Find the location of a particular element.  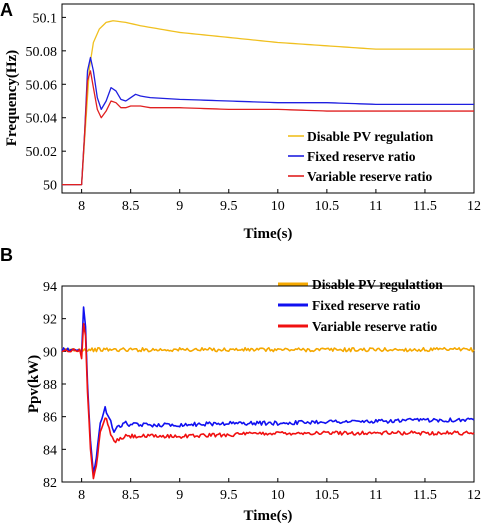

legend-b-label-2: Variable reserve ratio is located at coordinates (374, 326).